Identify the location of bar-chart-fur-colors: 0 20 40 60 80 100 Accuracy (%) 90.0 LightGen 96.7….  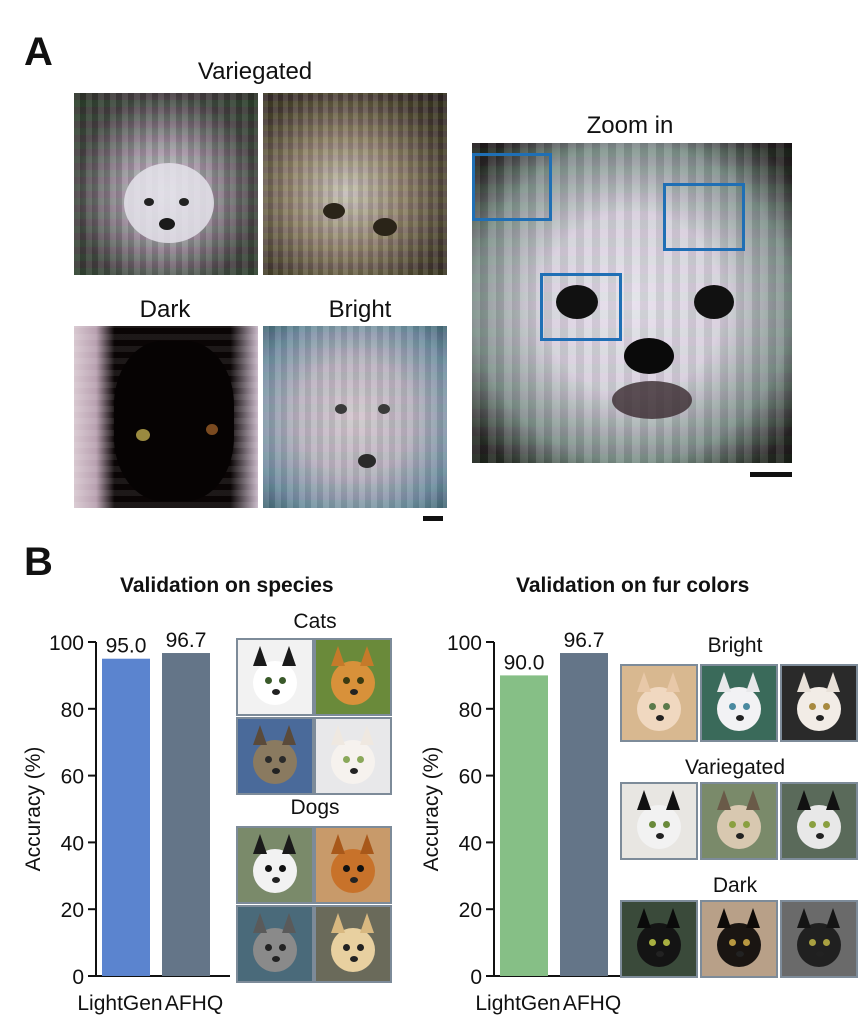
(524, 822).